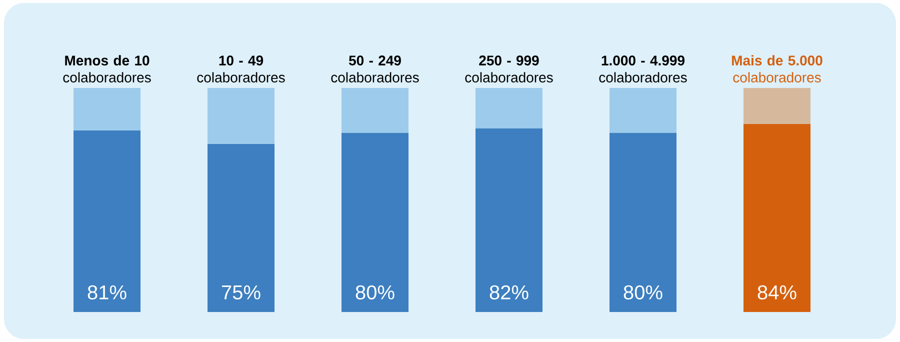  I want to click on x-tick-label: 10 - 49 colaboradores, so click(241, 69).